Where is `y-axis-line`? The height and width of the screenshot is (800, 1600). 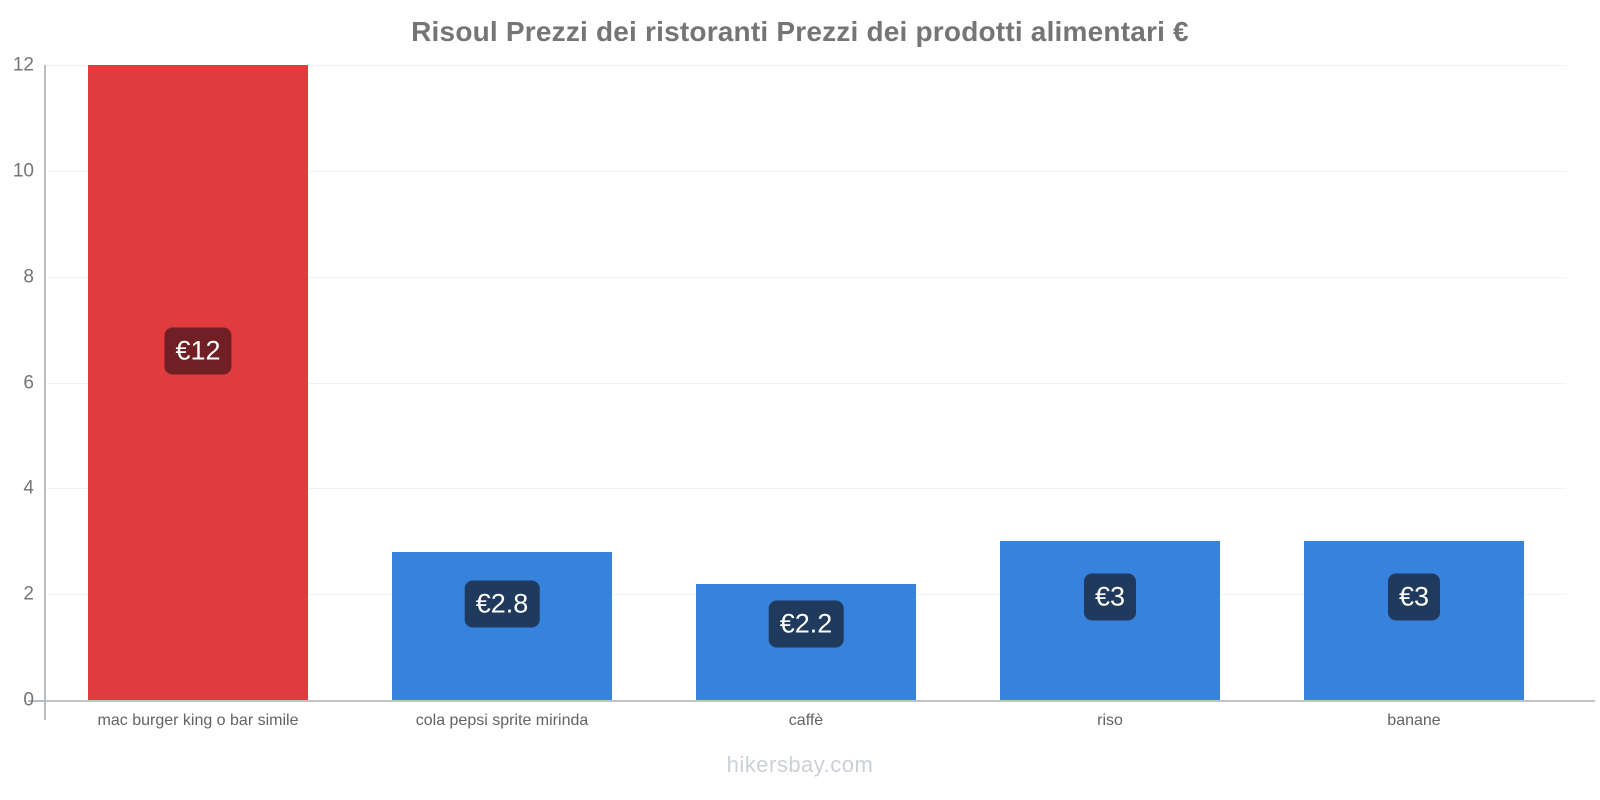 y-axis-line is located at coordinates (45, 392).